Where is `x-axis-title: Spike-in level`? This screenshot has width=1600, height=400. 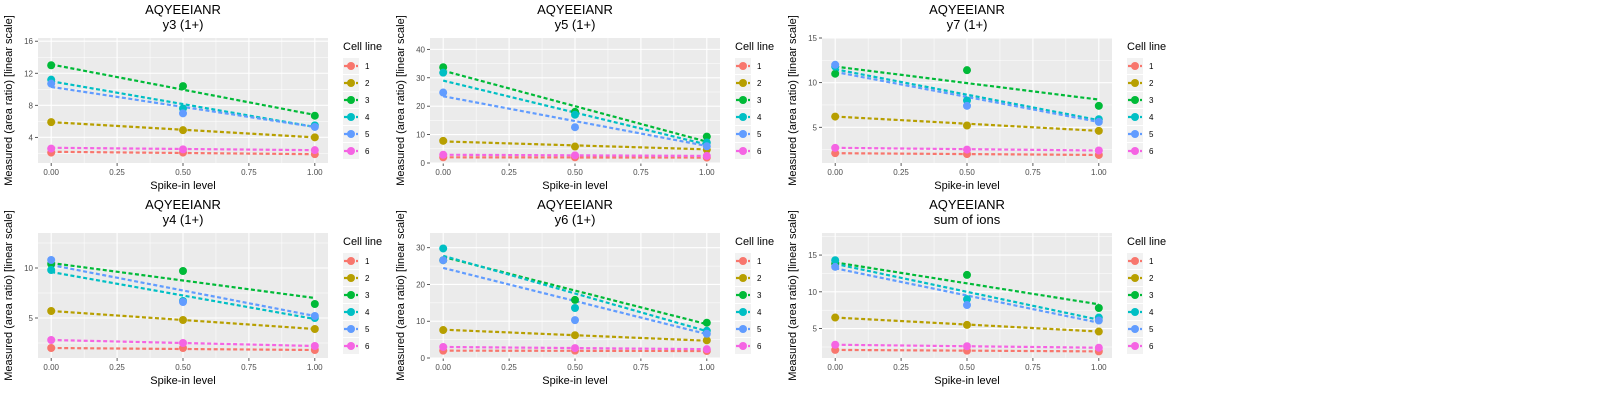 x-axis-title: Spike-in level is located at coordinates (966, 381).